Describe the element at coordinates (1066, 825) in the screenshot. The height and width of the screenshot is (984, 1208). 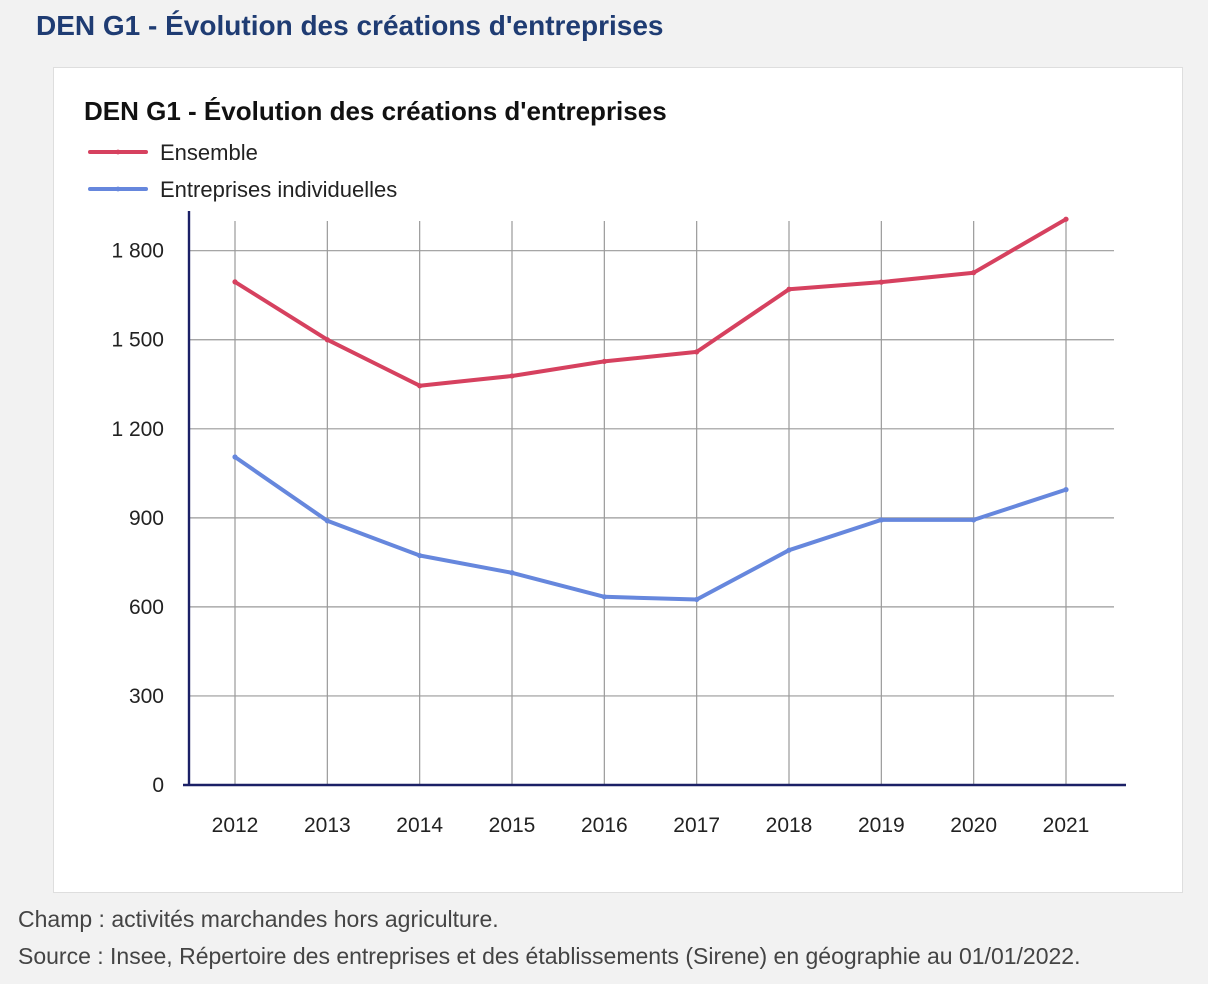
I see `x-tick-label: 2021` at that location.